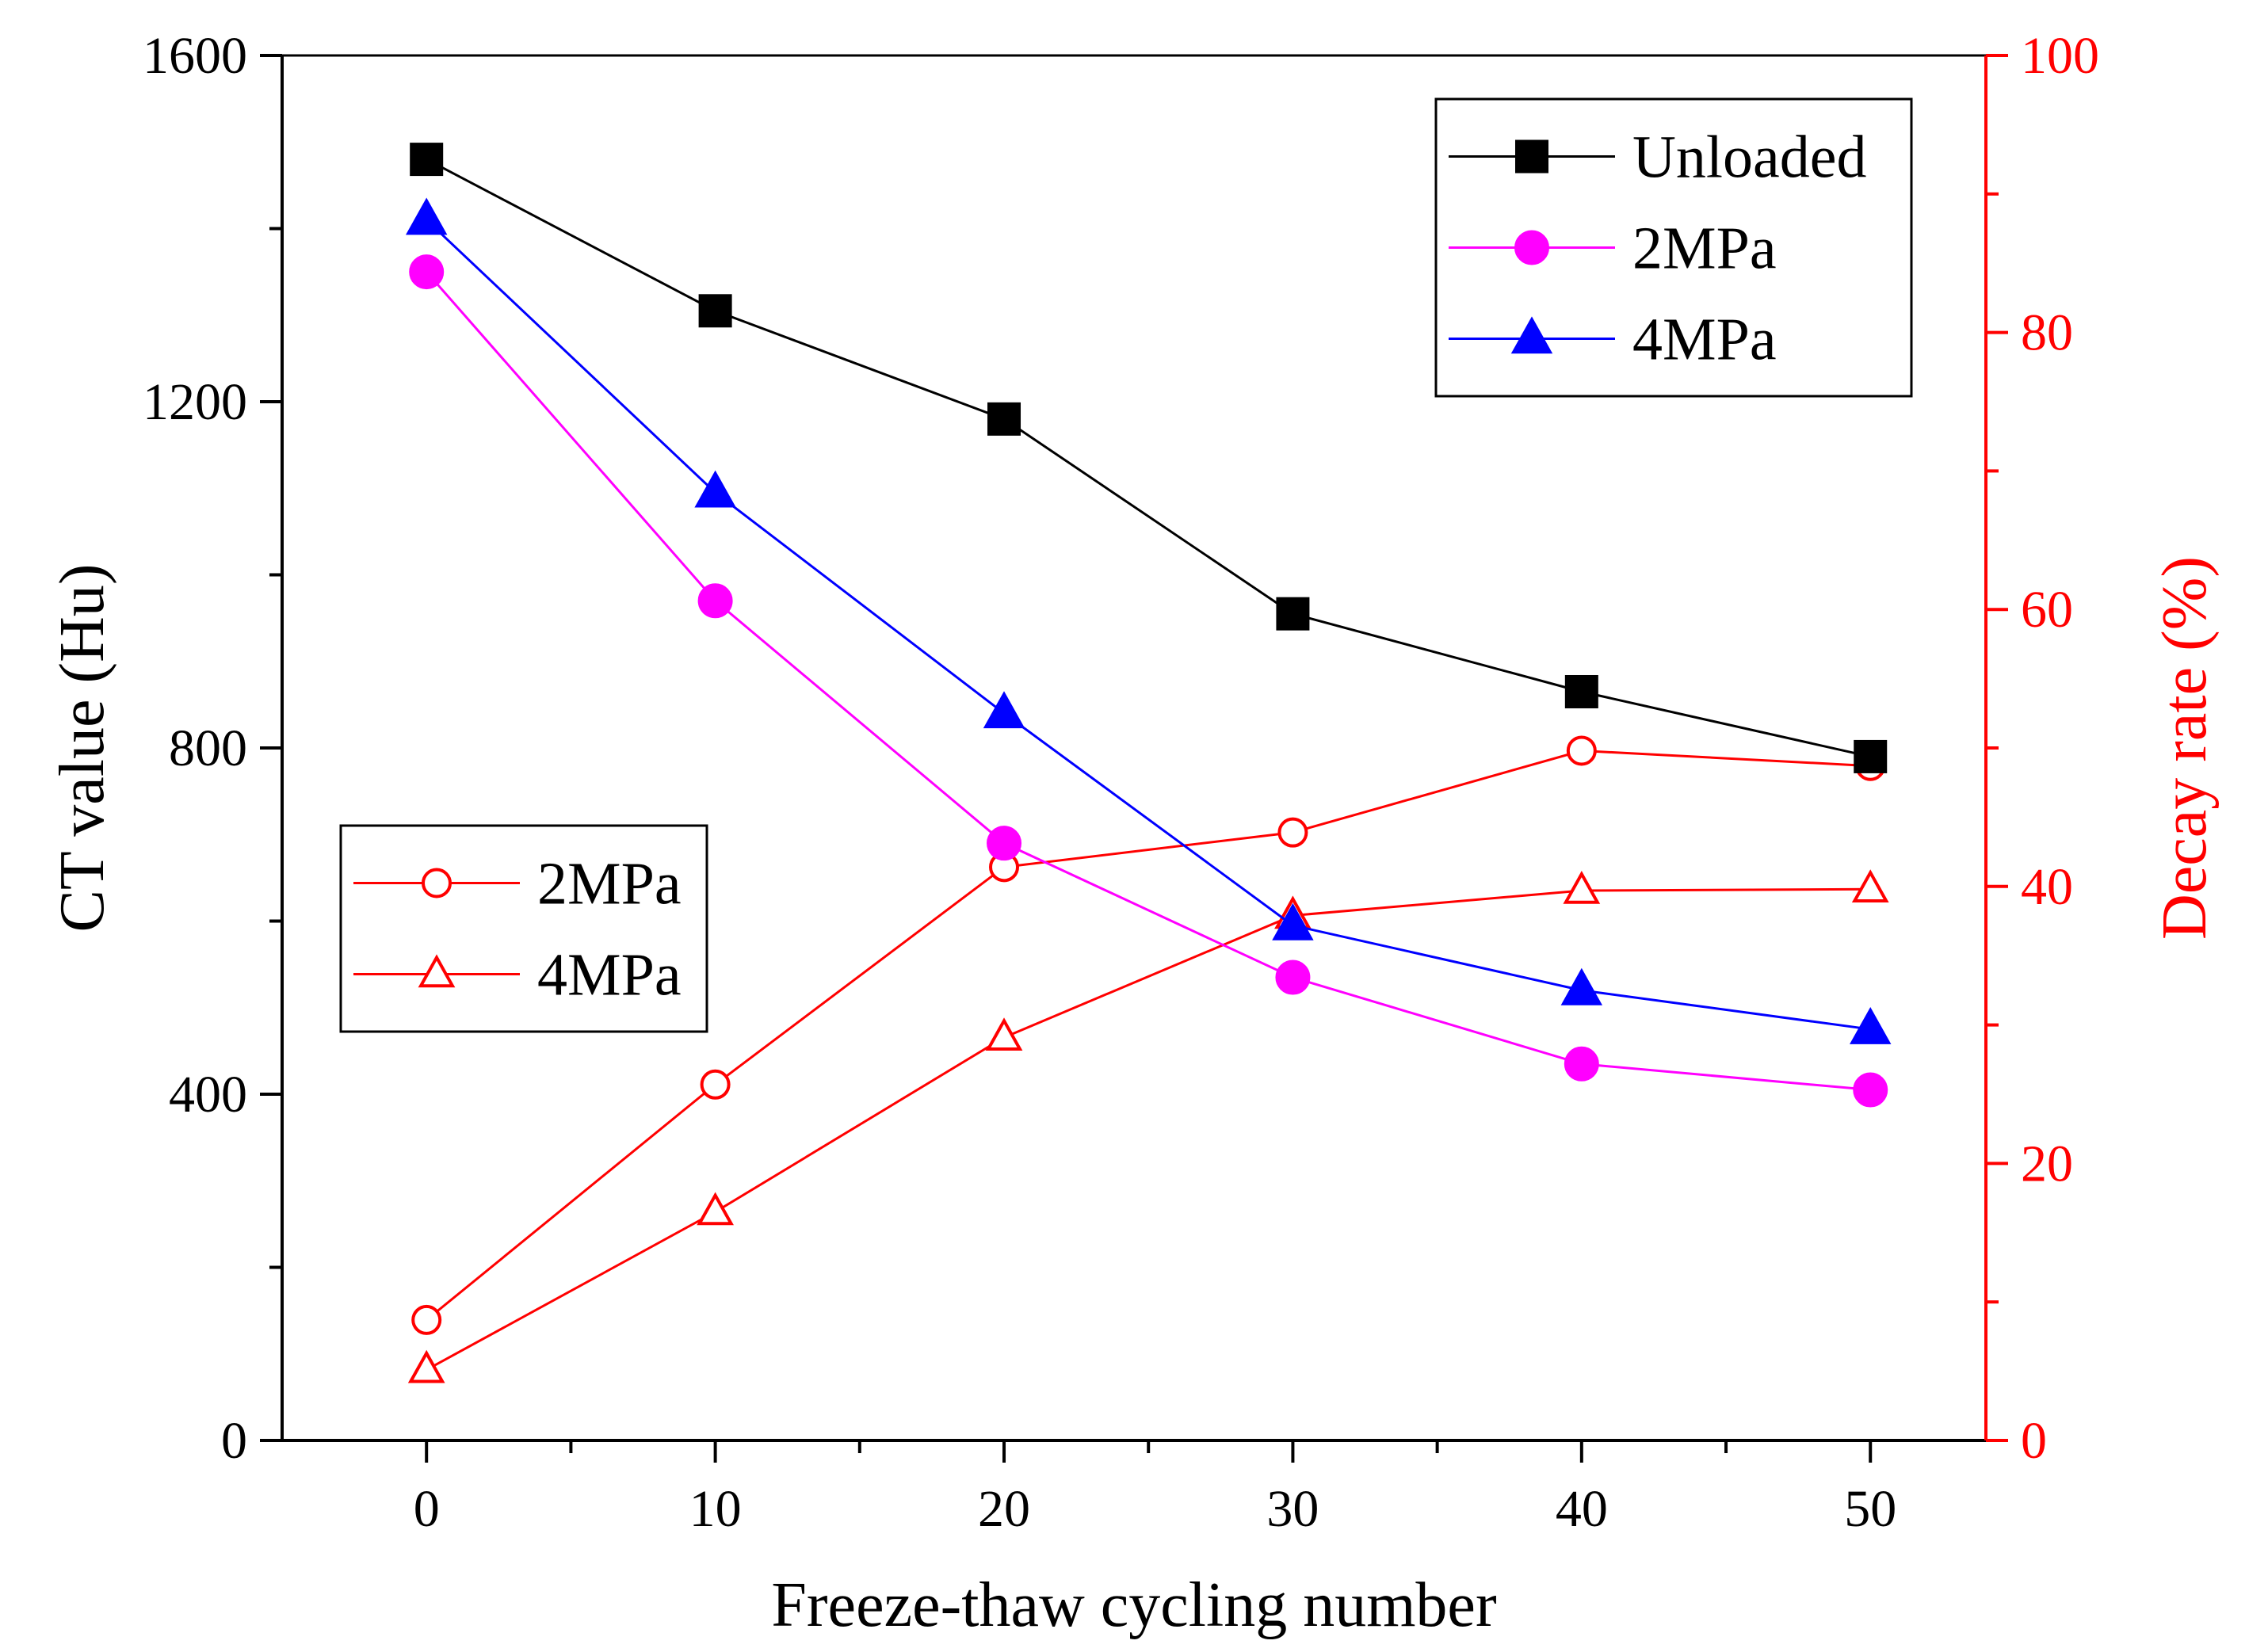 This screenshot has height=1652, width=2249. I want to click on legend-box, so click(523, 928).